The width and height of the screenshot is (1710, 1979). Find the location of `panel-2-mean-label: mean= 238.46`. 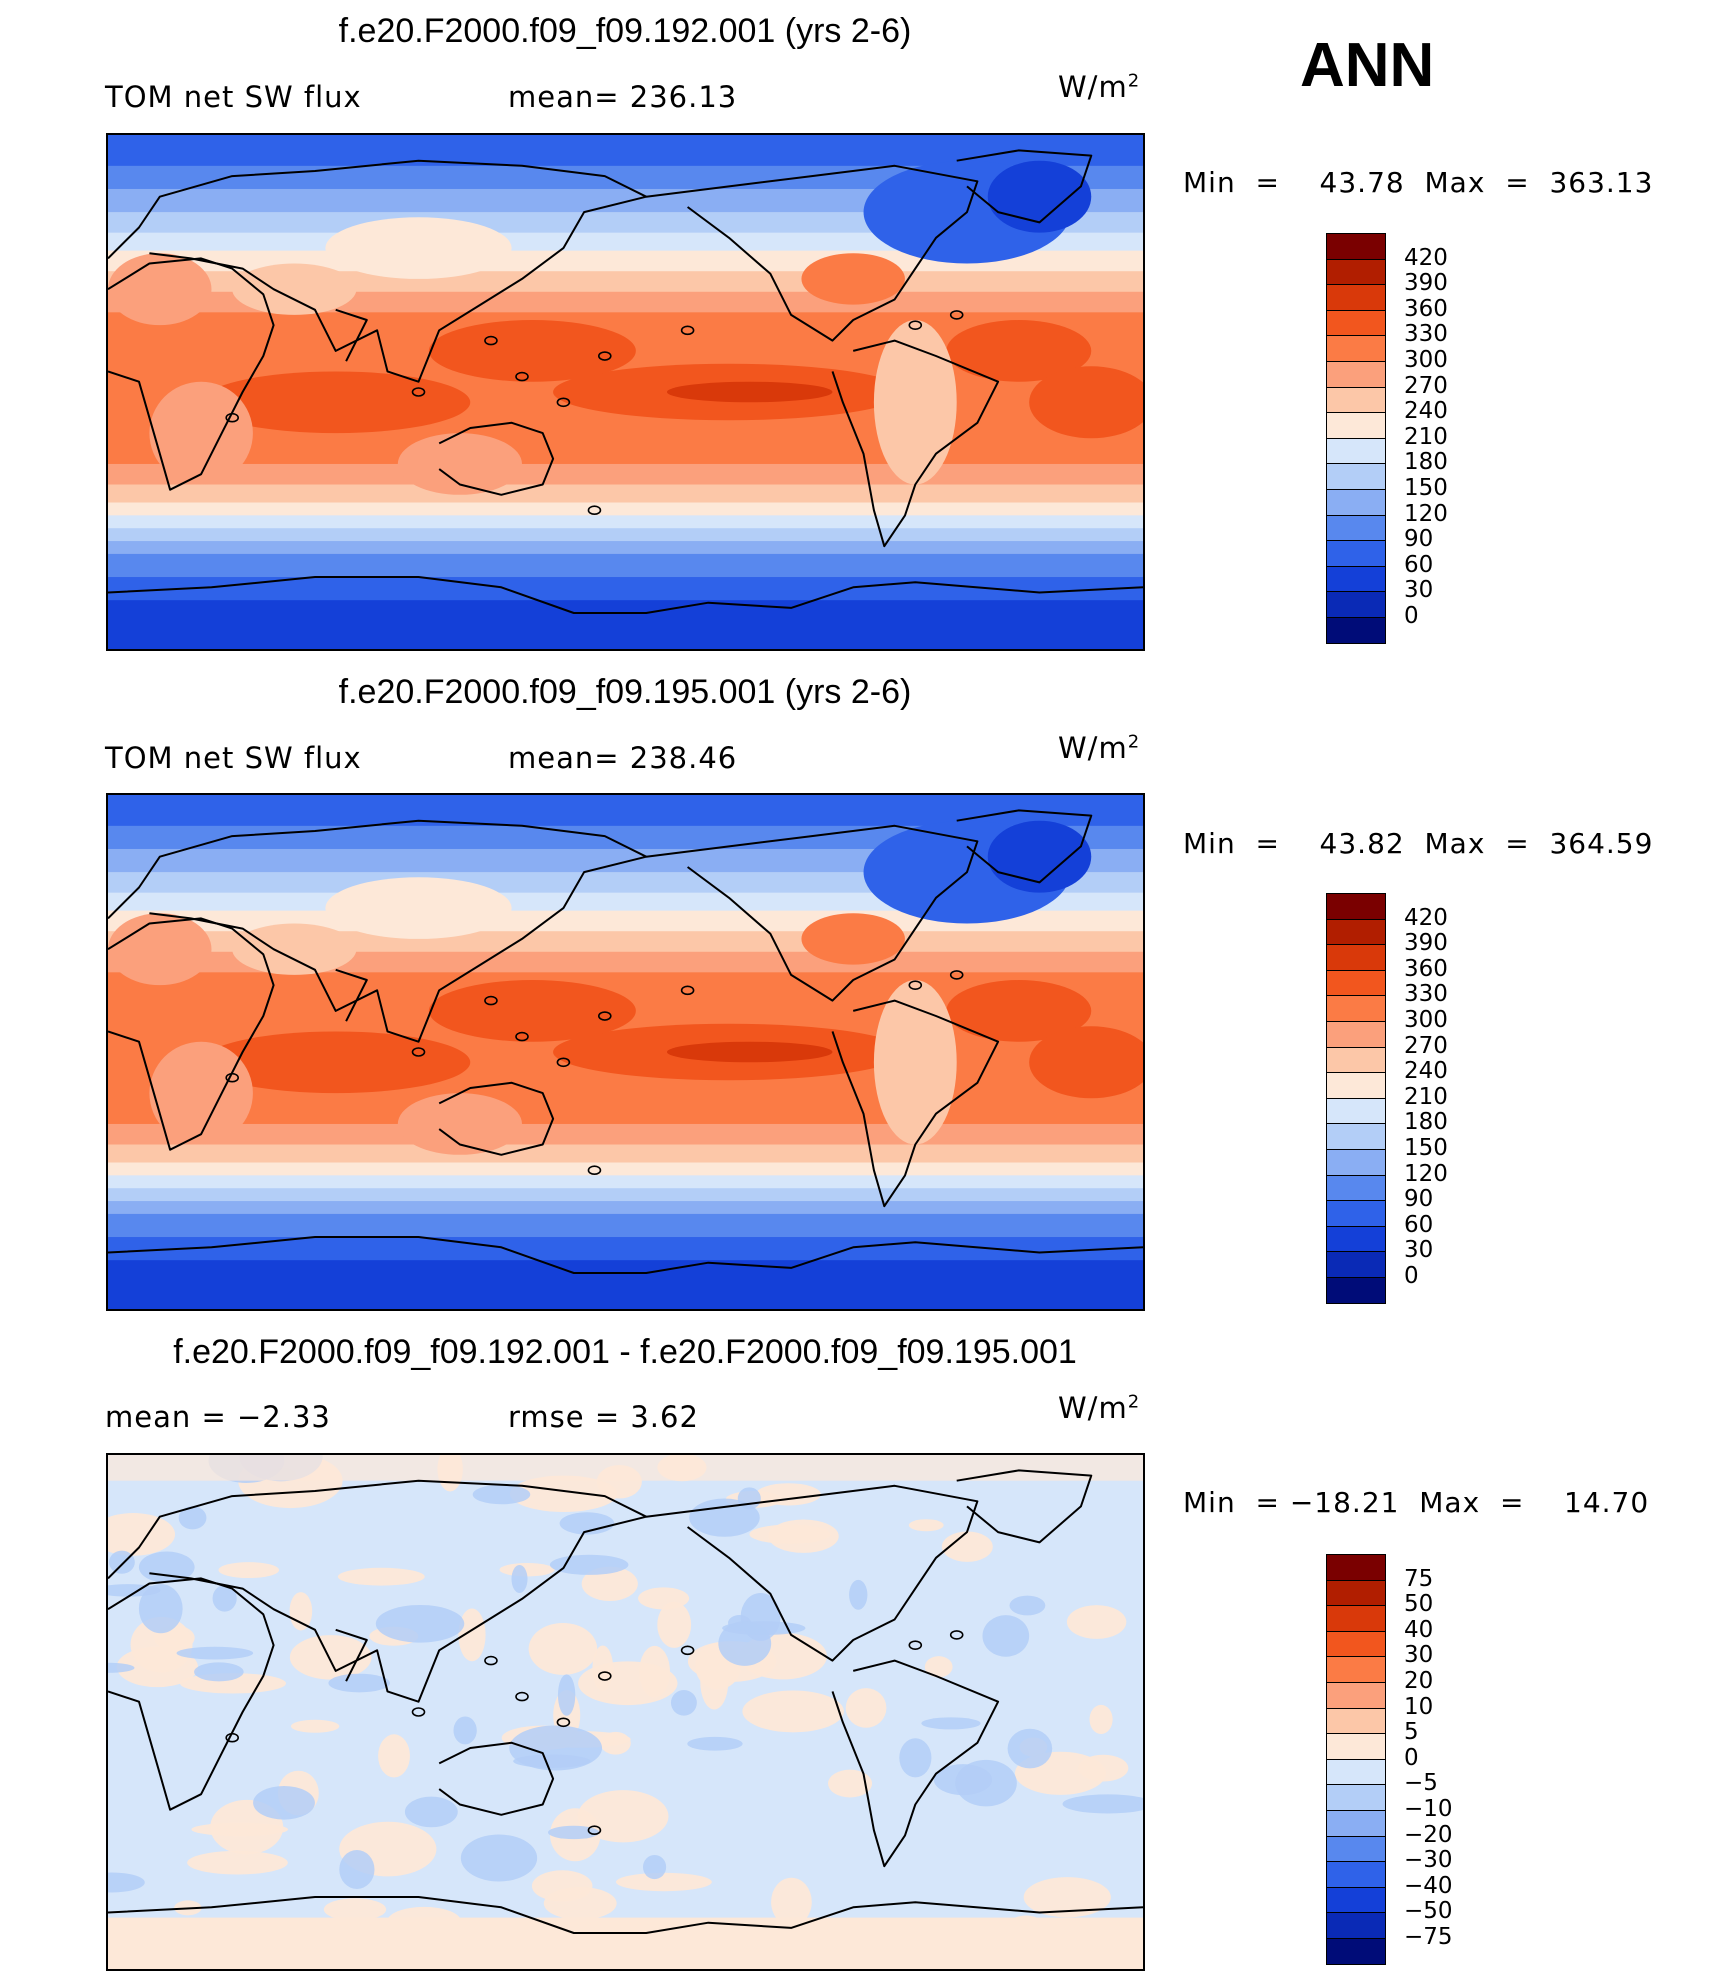

panel-2-mean-label: mean= 238.46 is located at coordinates (623, 758).